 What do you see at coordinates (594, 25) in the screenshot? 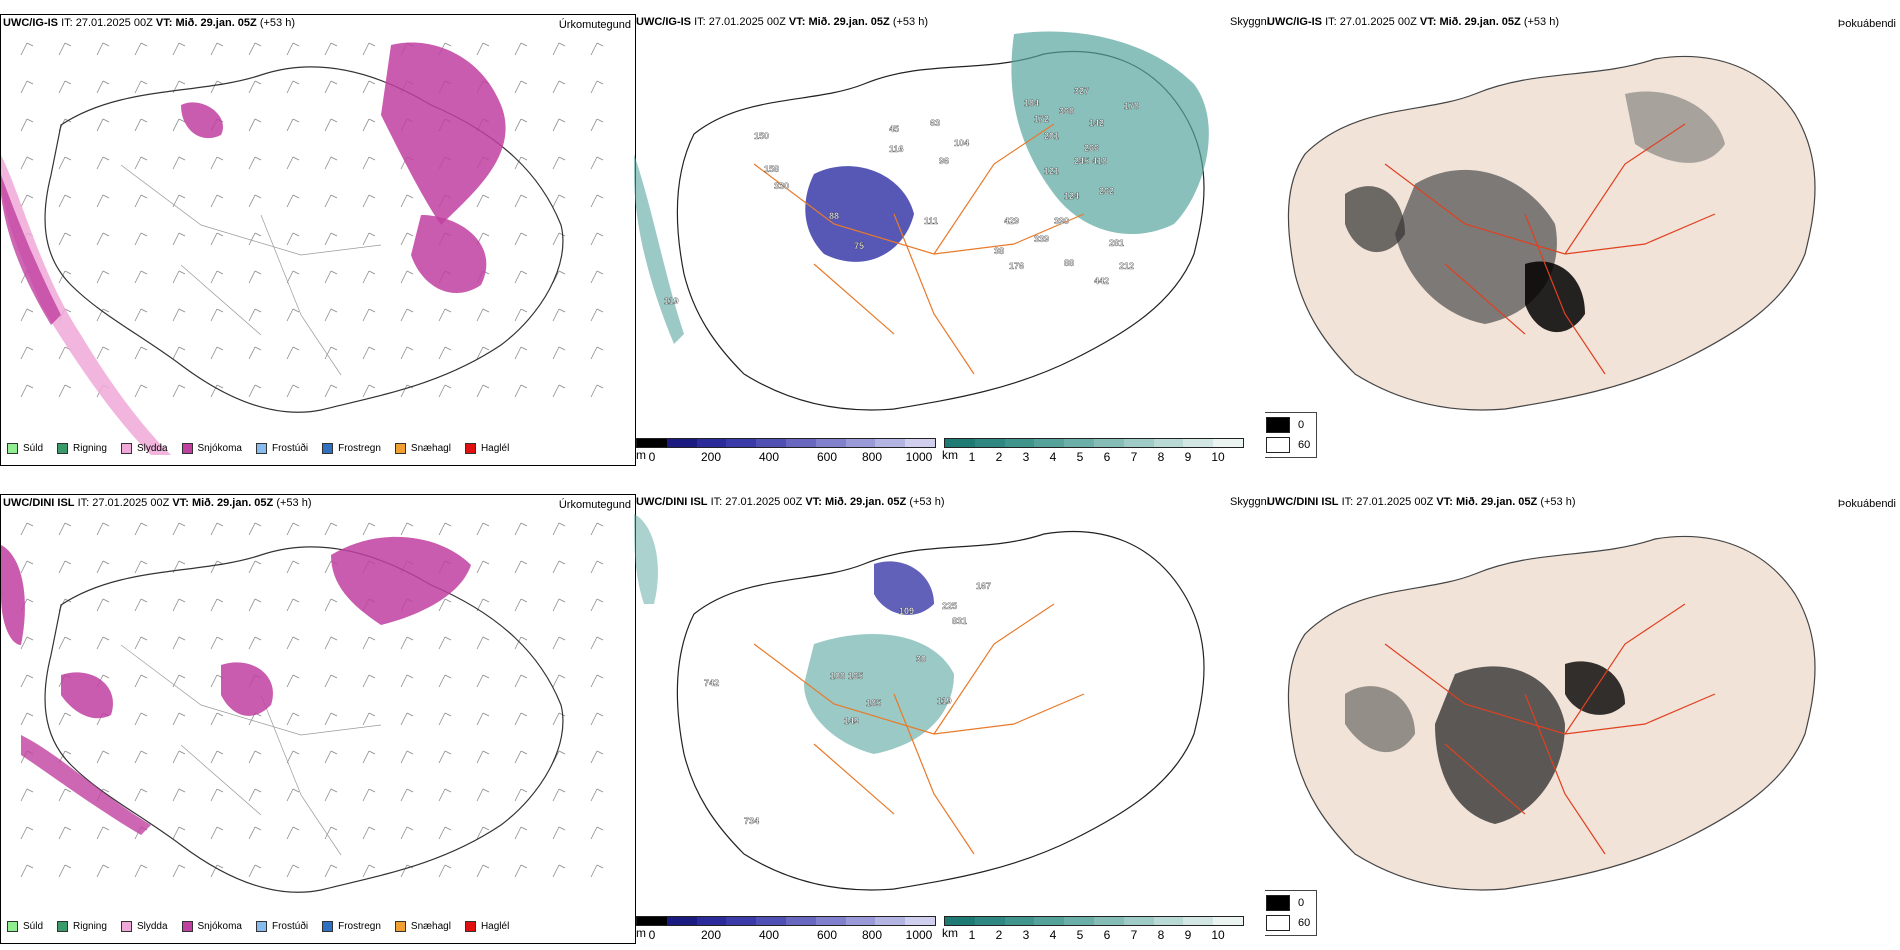
I see `precip-title: Úrkomutegund` at bounding box center [594, 25].